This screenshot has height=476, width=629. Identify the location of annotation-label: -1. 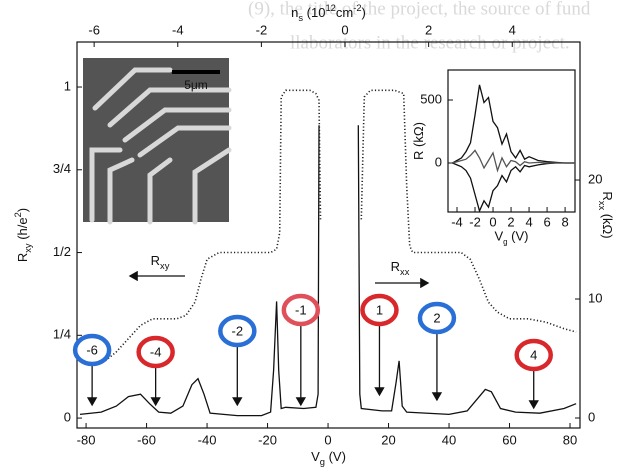
(301, 309).